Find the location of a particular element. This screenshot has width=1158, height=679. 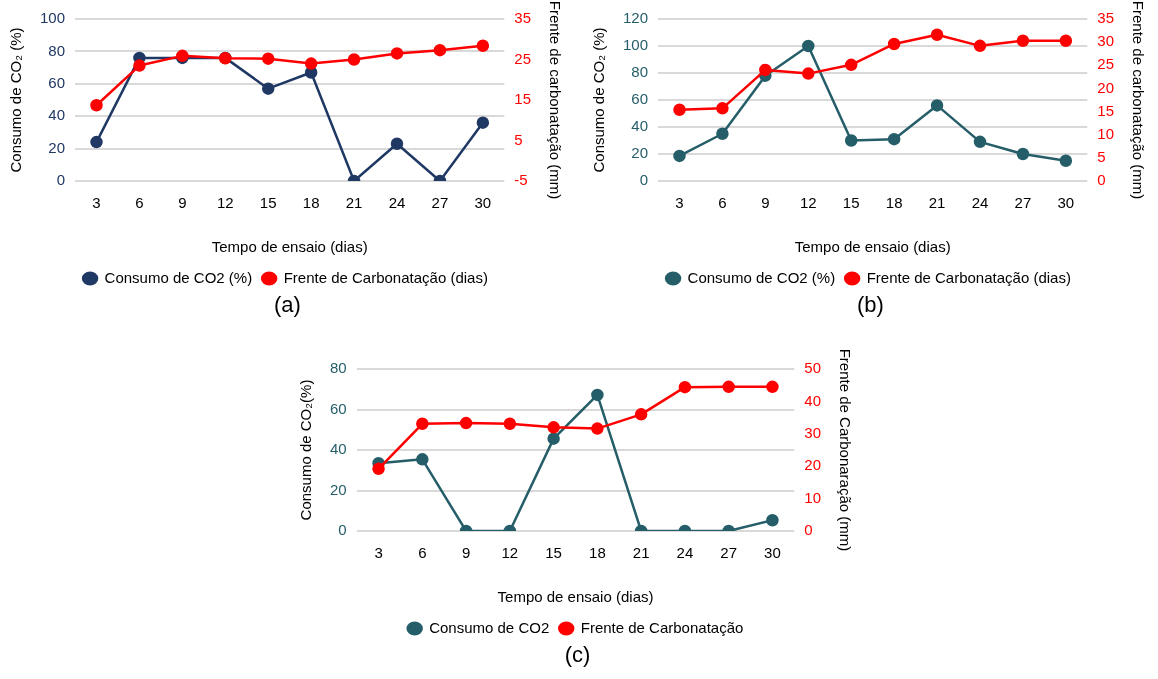

y-tick-label: 120 is located at coordinates (636, 18).